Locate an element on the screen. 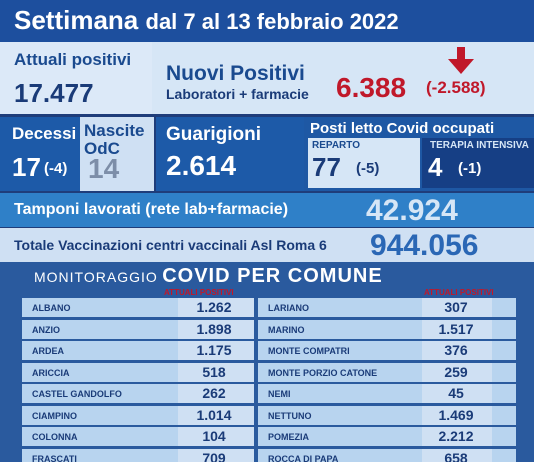 This screenshot has height=462, width=534. terapia-intensiva-card is located at coordinates (478, 163).